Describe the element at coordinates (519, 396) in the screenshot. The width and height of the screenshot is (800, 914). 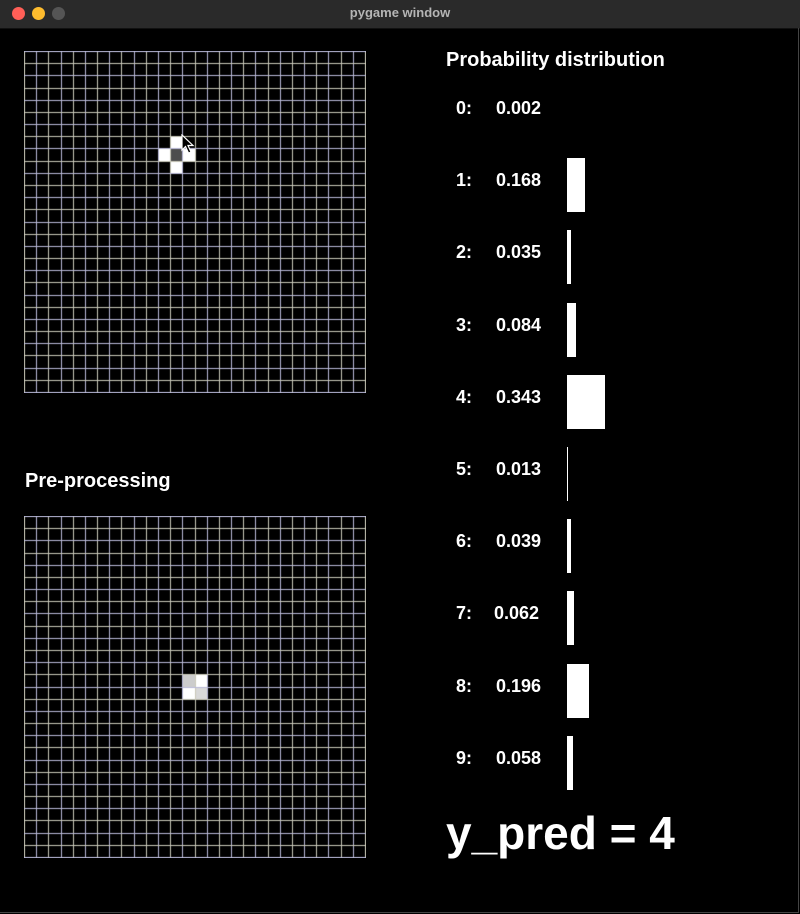
I see `probability-value: 0.343` at that location.